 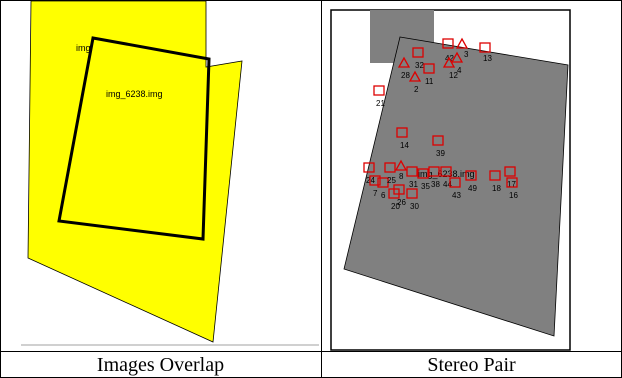 I want to click on tie-point-label: 3, so click(x=466, y=54).